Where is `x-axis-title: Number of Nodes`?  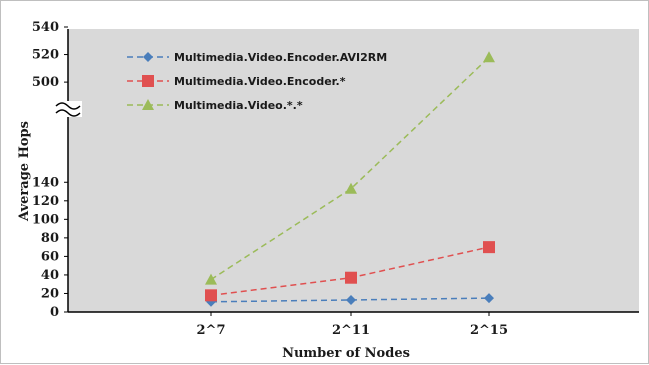 x-axis-title: Number of Nodes is located at coordinates (346, 353).